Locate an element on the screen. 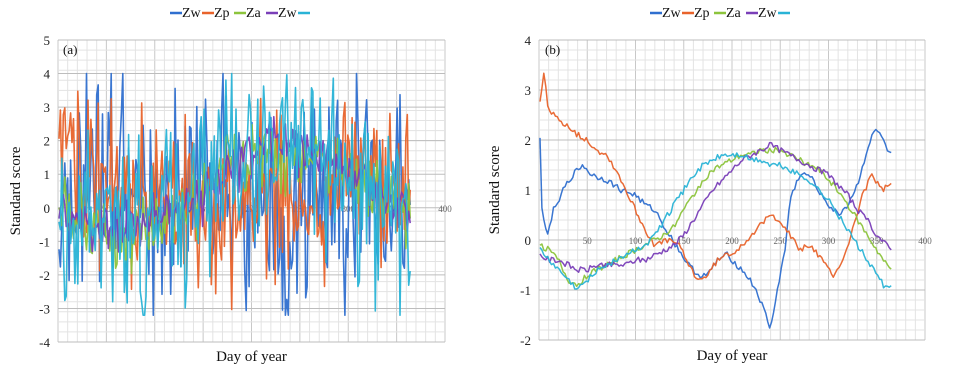  y-tick-label: -4 is located at coordinates (44, 342).